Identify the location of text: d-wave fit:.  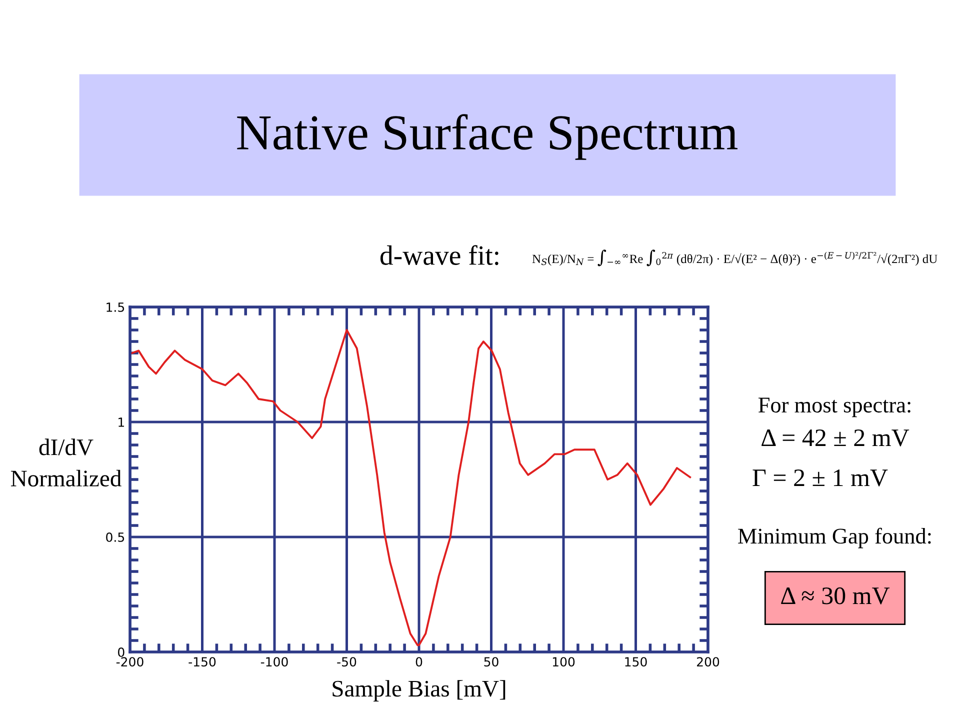
(439, 255).